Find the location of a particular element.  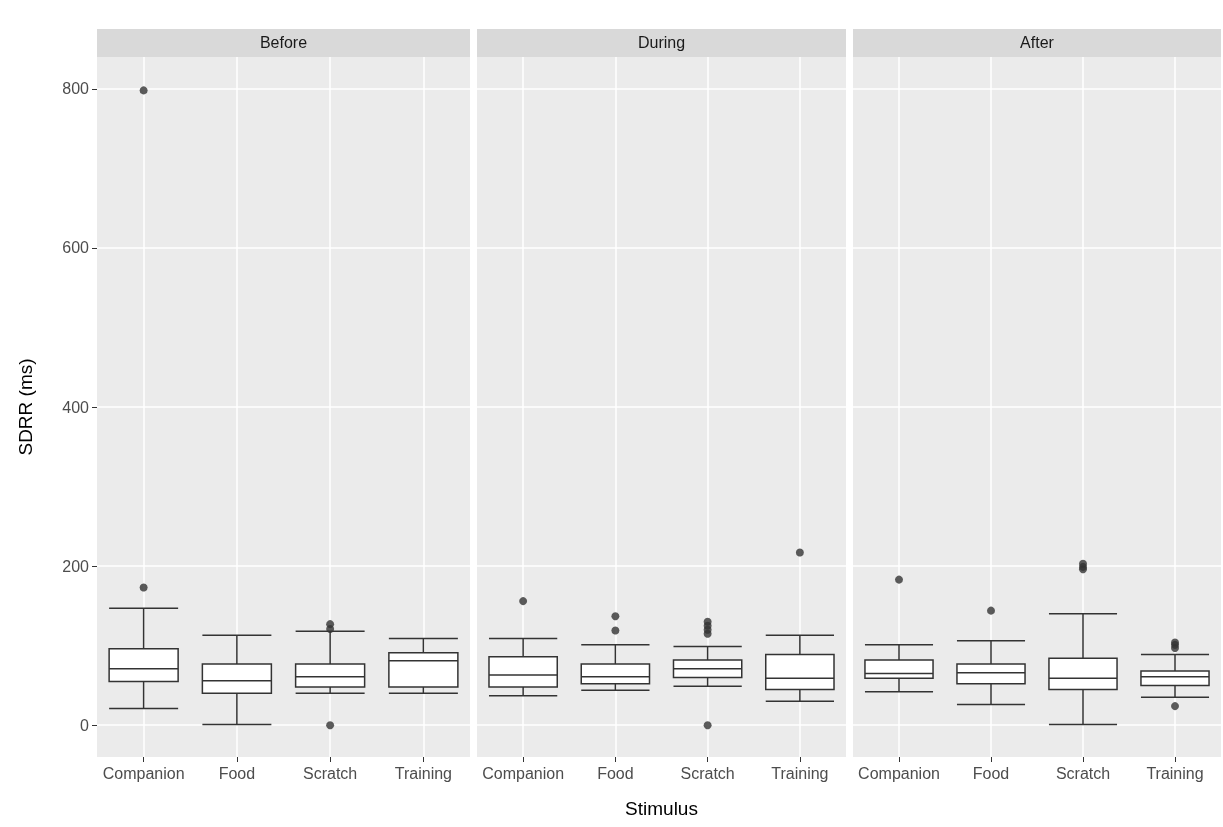

chart-title: Before is located at coordinates (283, 43).